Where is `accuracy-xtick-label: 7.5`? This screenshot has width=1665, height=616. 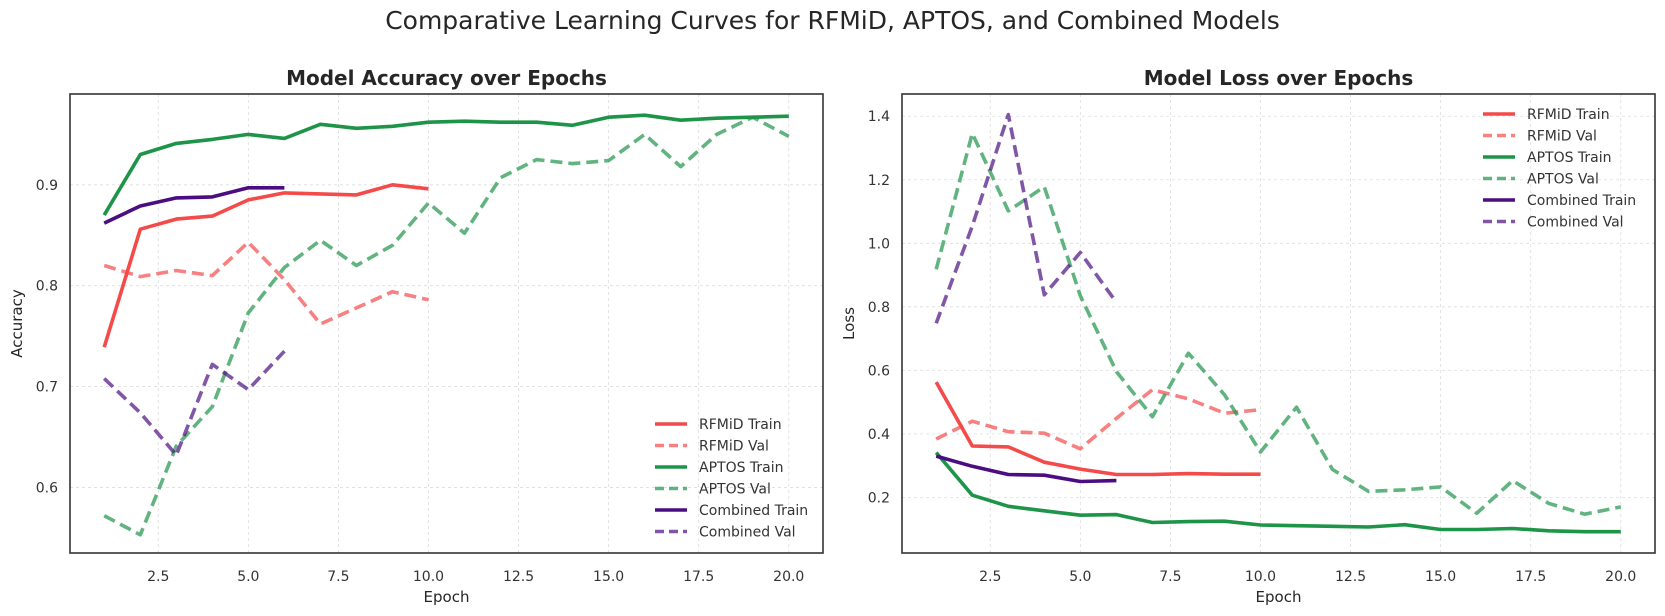
accuracy-xtick-label: 7.5 is located at coordinates (338, 577).